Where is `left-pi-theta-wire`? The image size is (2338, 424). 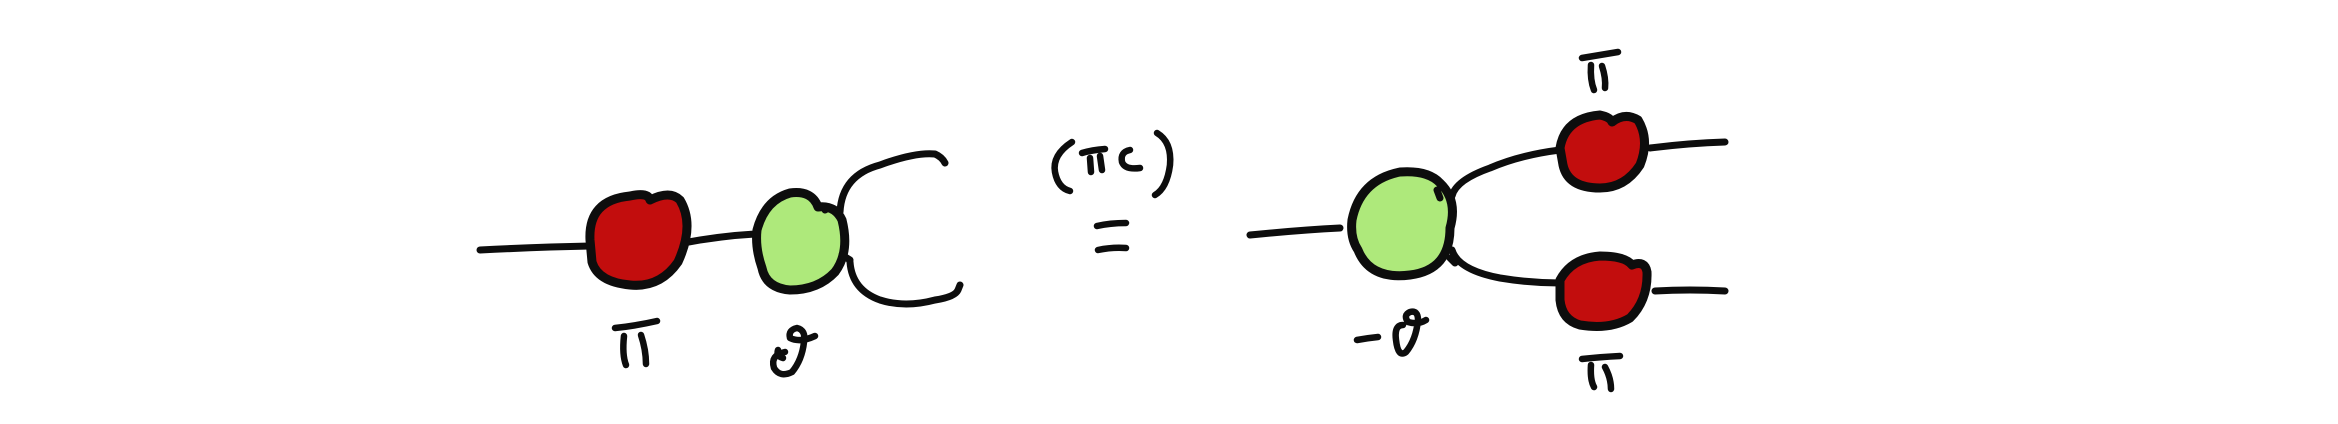 left-pi-theta-wire is located at coordinates (719, 238).